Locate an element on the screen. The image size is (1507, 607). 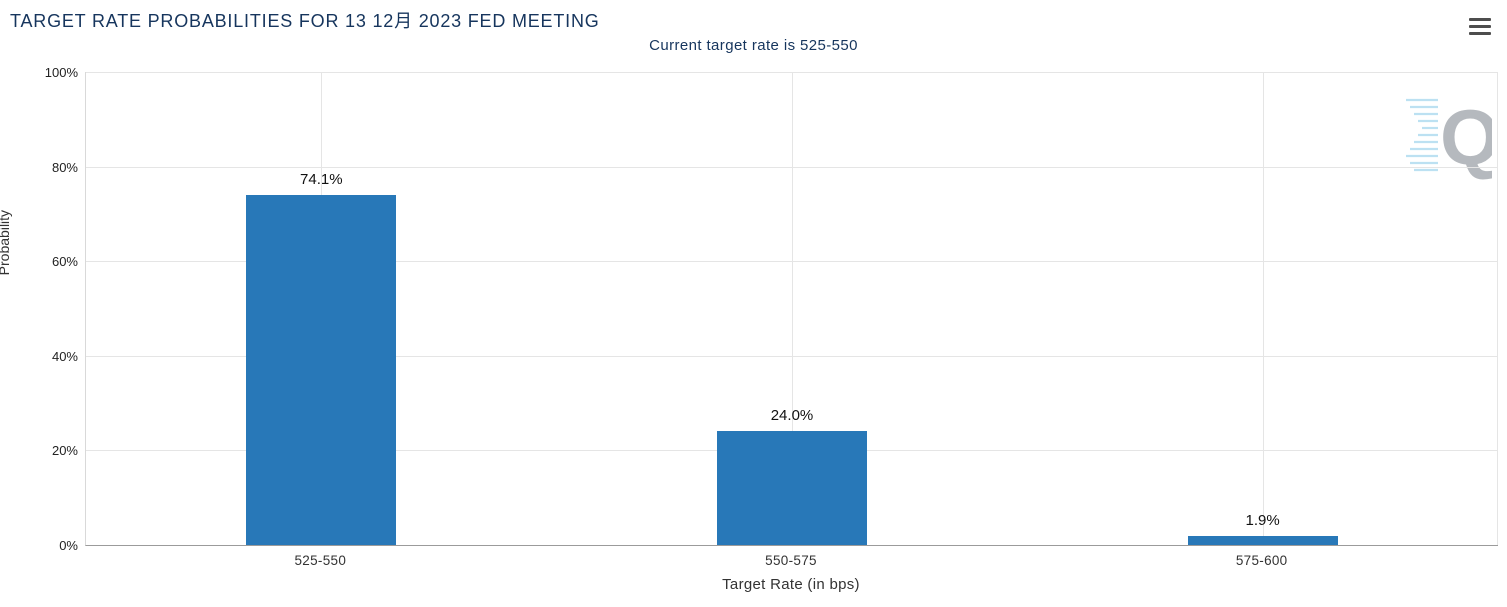
x-tick-label: 525-550 is located at coordinates (320, 560).